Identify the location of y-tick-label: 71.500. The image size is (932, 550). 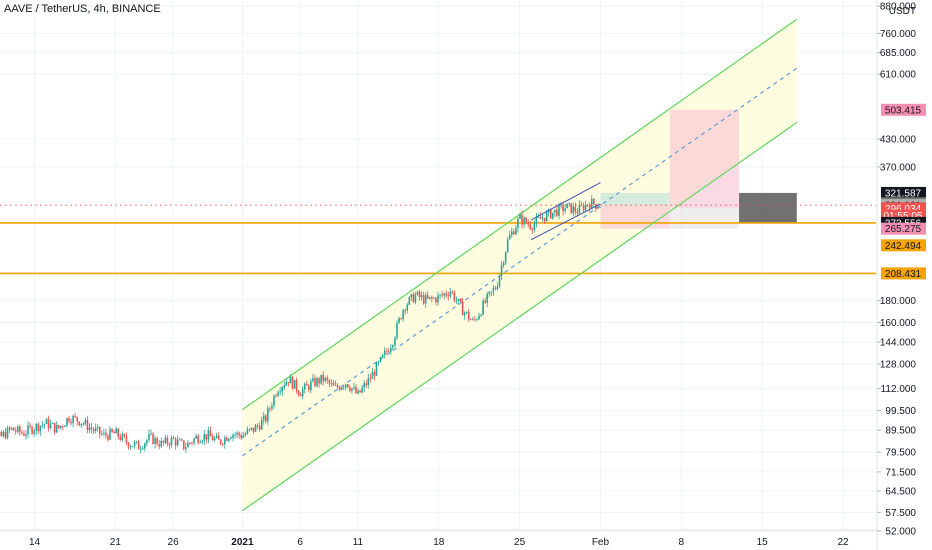
(900, 472).